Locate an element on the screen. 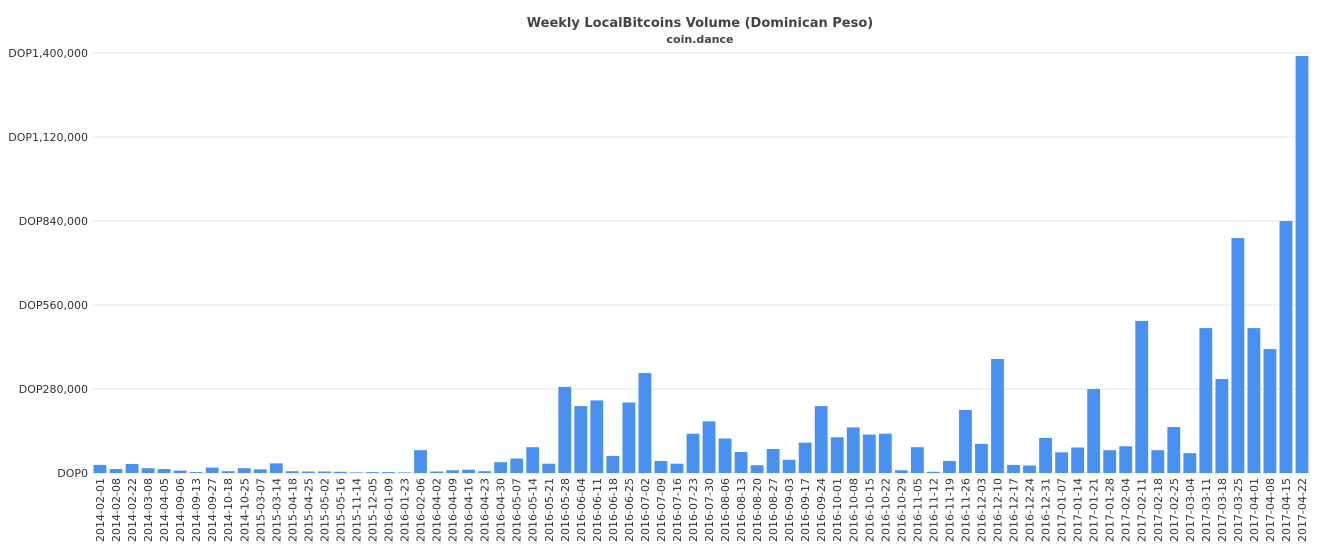 This screenshot has height=550, width=1325. y-tick-label: DOP560,000 is located at coordinates (53, 305).